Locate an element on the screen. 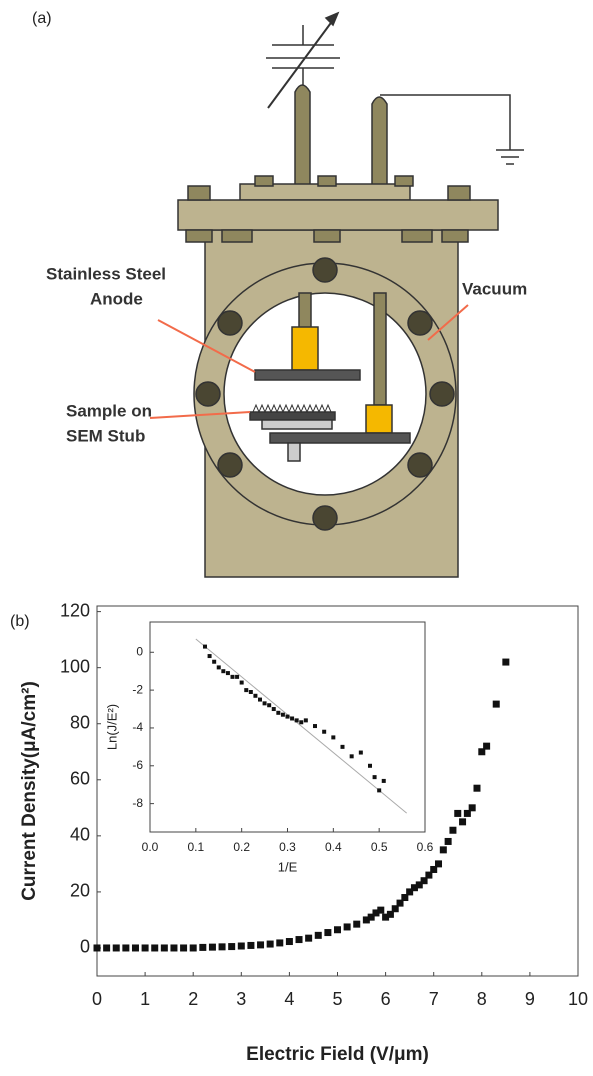 The width and height of the screenshot is (593, 1076). y-axis-label: Ln(J/E²) is located at coordinates (111, 727).